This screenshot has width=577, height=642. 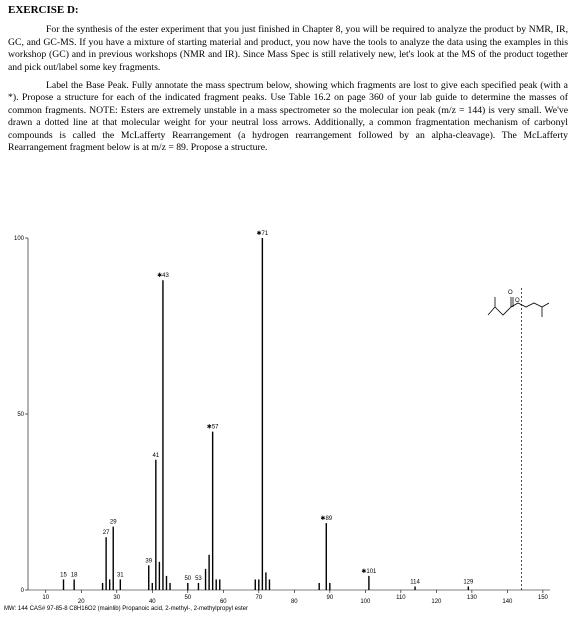 What do you see at coordinates (223, 602) in the screenshot?
I see `x-tick-label: 60` at bounding box center [223, 602].